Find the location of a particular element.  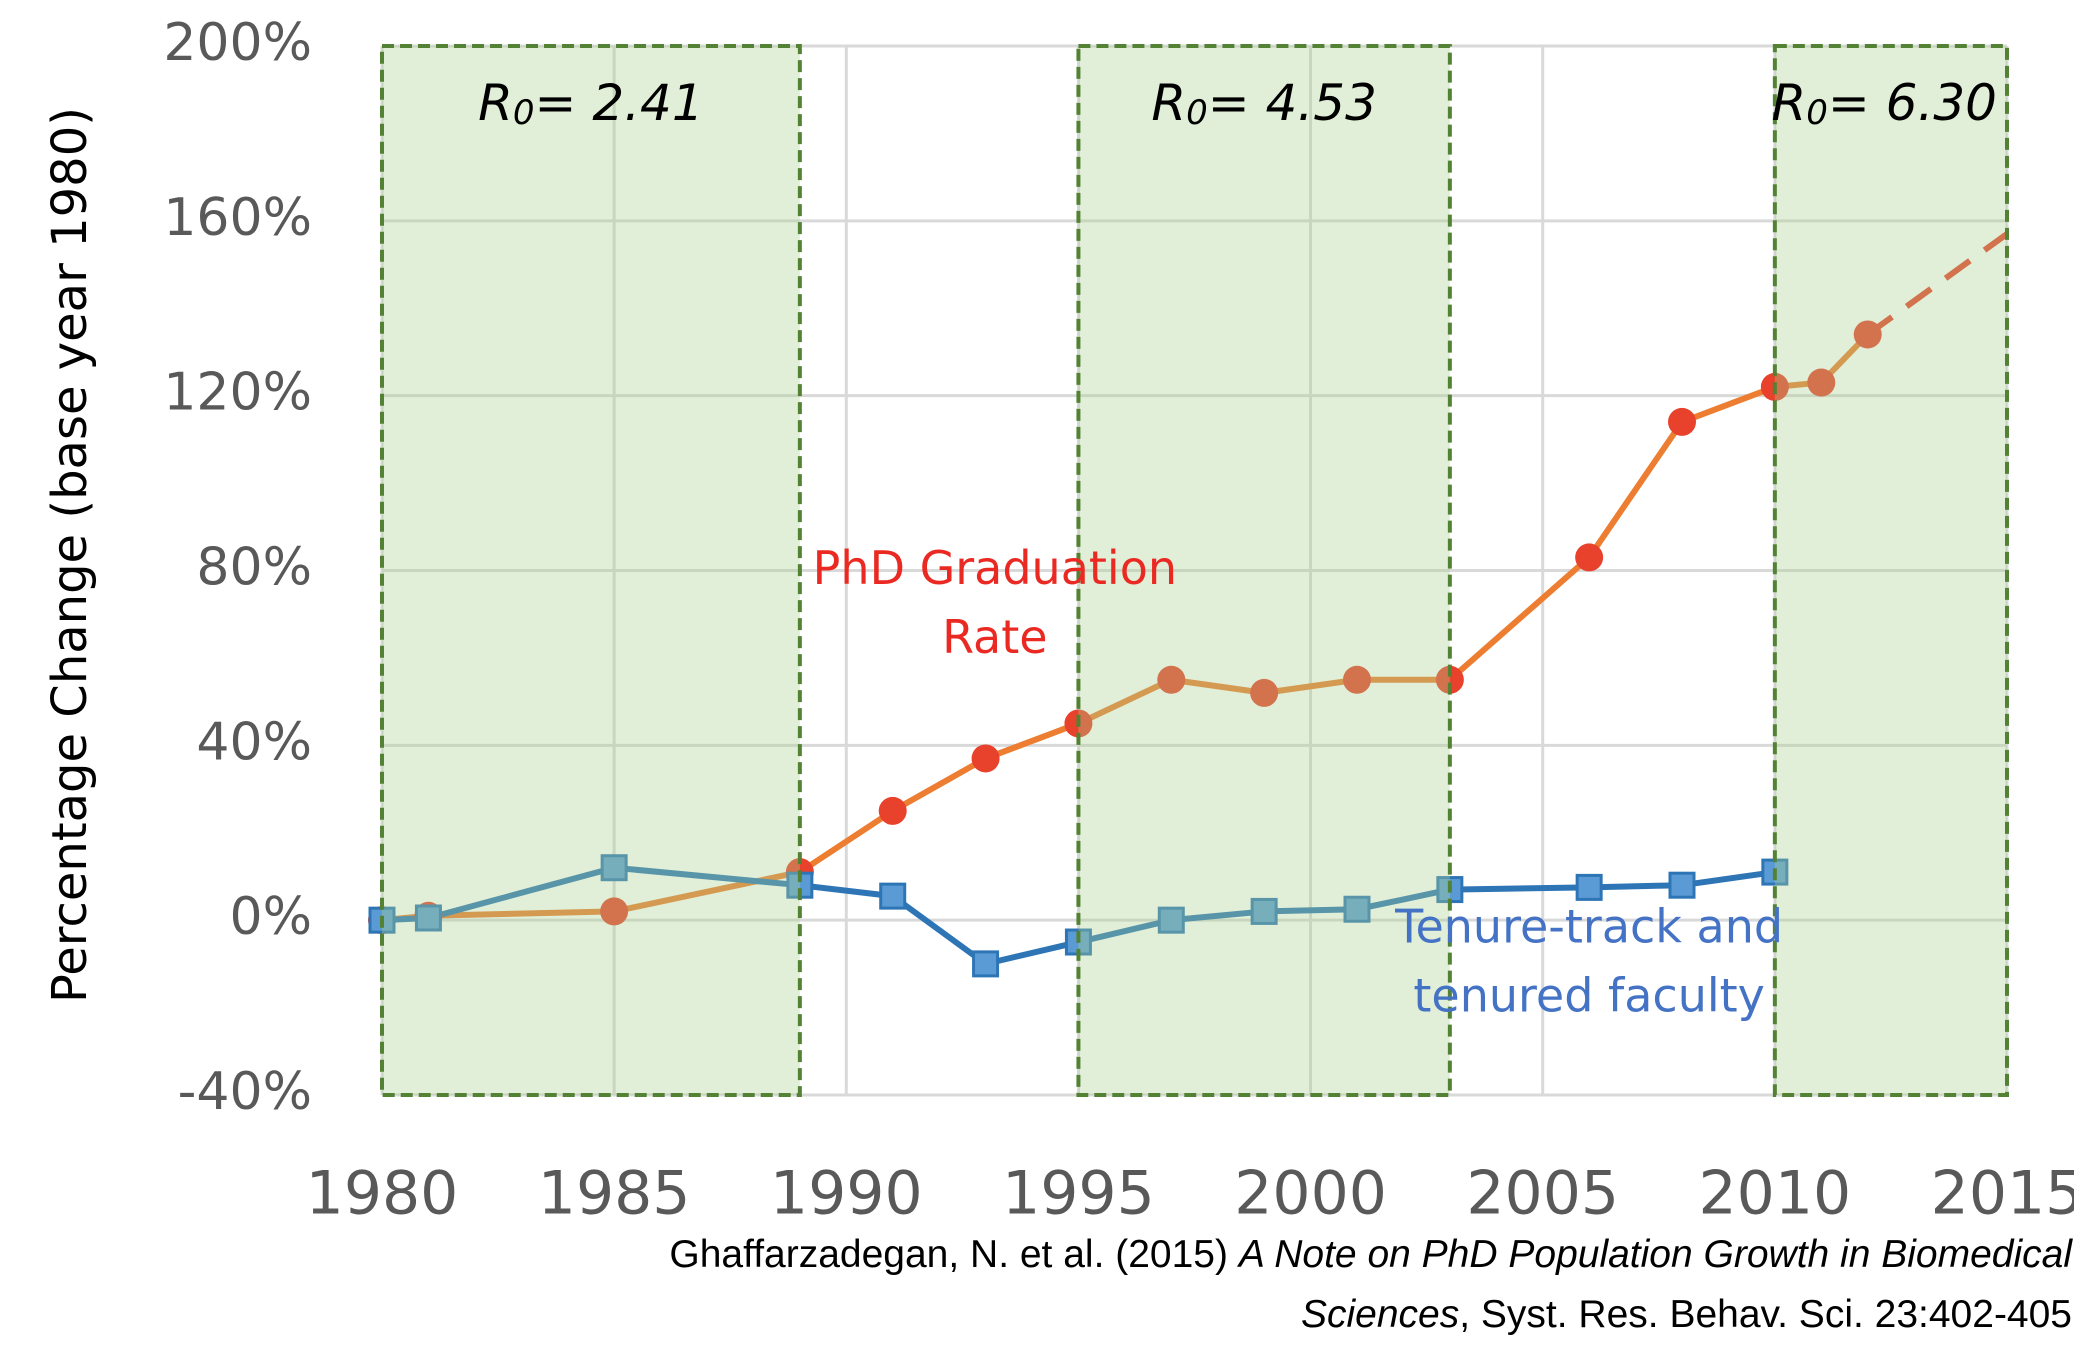

y-tick-label: 40% is located at coordinates (254, 742).